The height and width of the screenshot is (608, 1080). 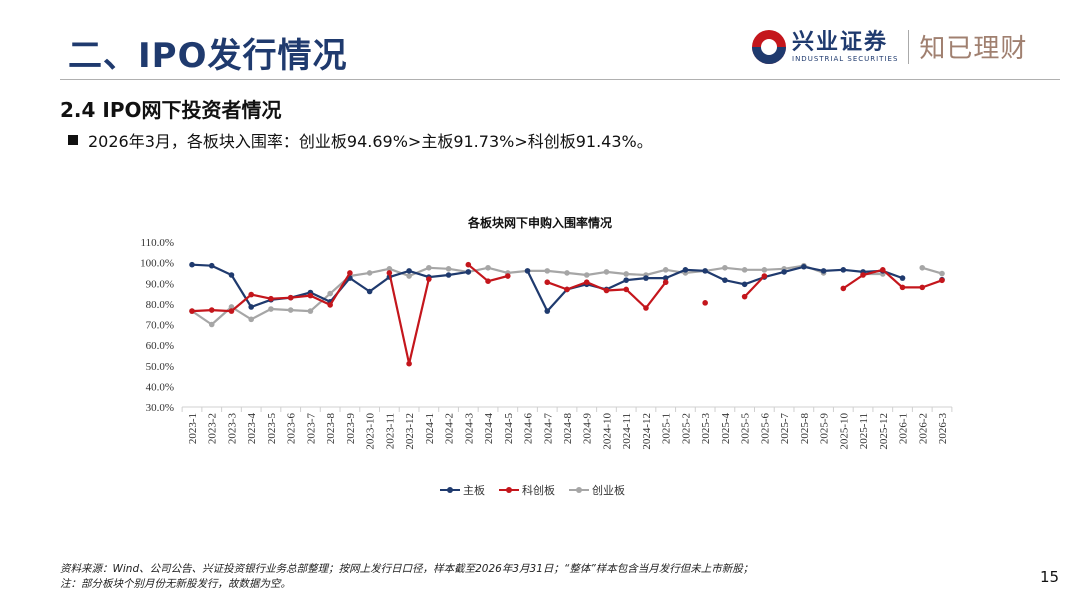 What do you see at coordinates (171, 110) in the screenshot?
I see `section-subtitle: 2.4 IPO网下投资者情况` at bounding box center [171, 110].